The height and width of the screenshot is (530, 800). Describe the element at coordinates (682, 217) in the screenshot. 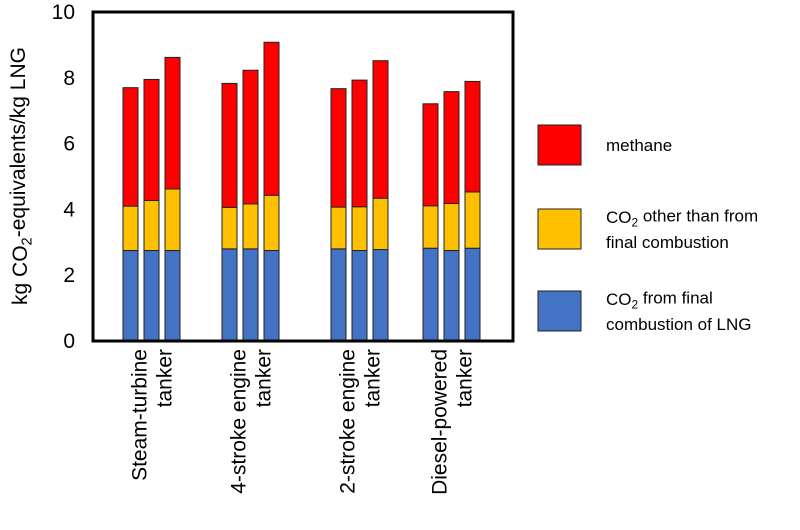

I see `legend-label-co2_other-line1: CO2 other than from` at that location.